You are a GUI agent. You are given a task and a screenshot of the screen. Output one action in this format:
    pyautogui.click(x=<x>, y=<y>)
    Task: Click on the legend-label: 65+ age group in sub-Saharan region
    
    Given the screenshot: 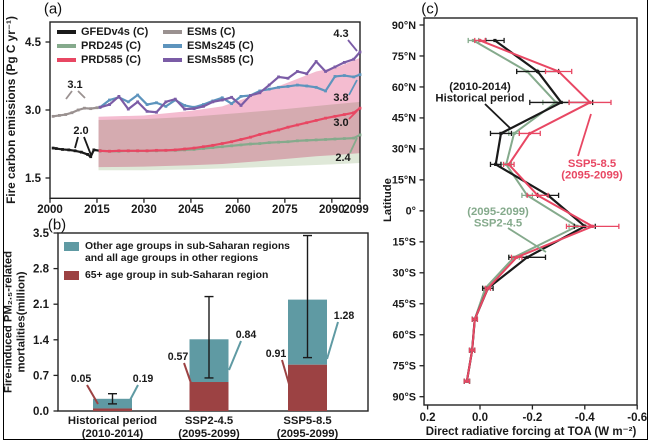 What is the action you would take?
    pyautogui.click(x=176, y=276)
    